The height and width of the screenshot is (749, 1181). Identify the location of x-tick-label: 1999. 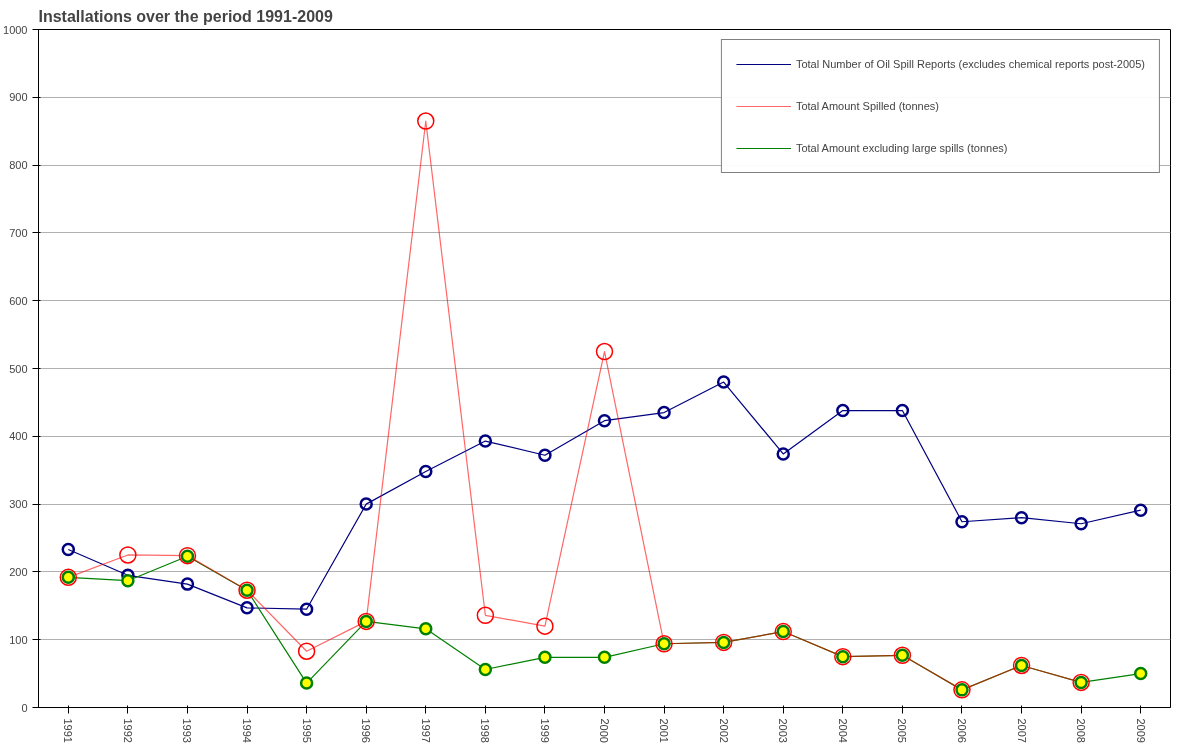
(544, 730).